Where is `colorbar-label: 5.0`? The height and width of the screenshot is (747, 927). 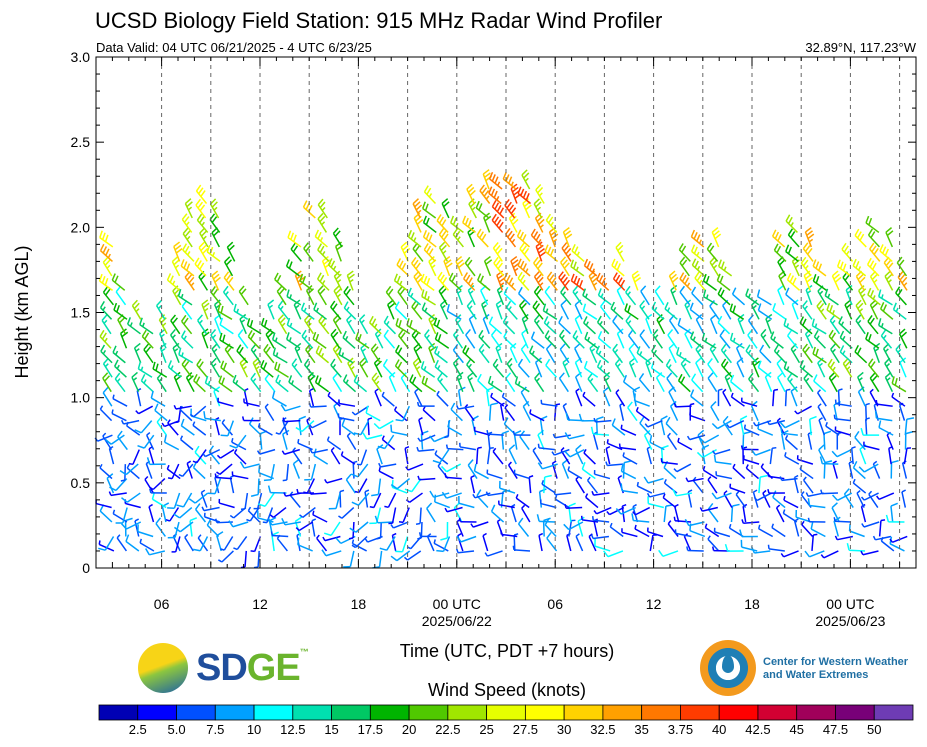 colorbar-label: 5.0 is located at coordinates (176, 729).